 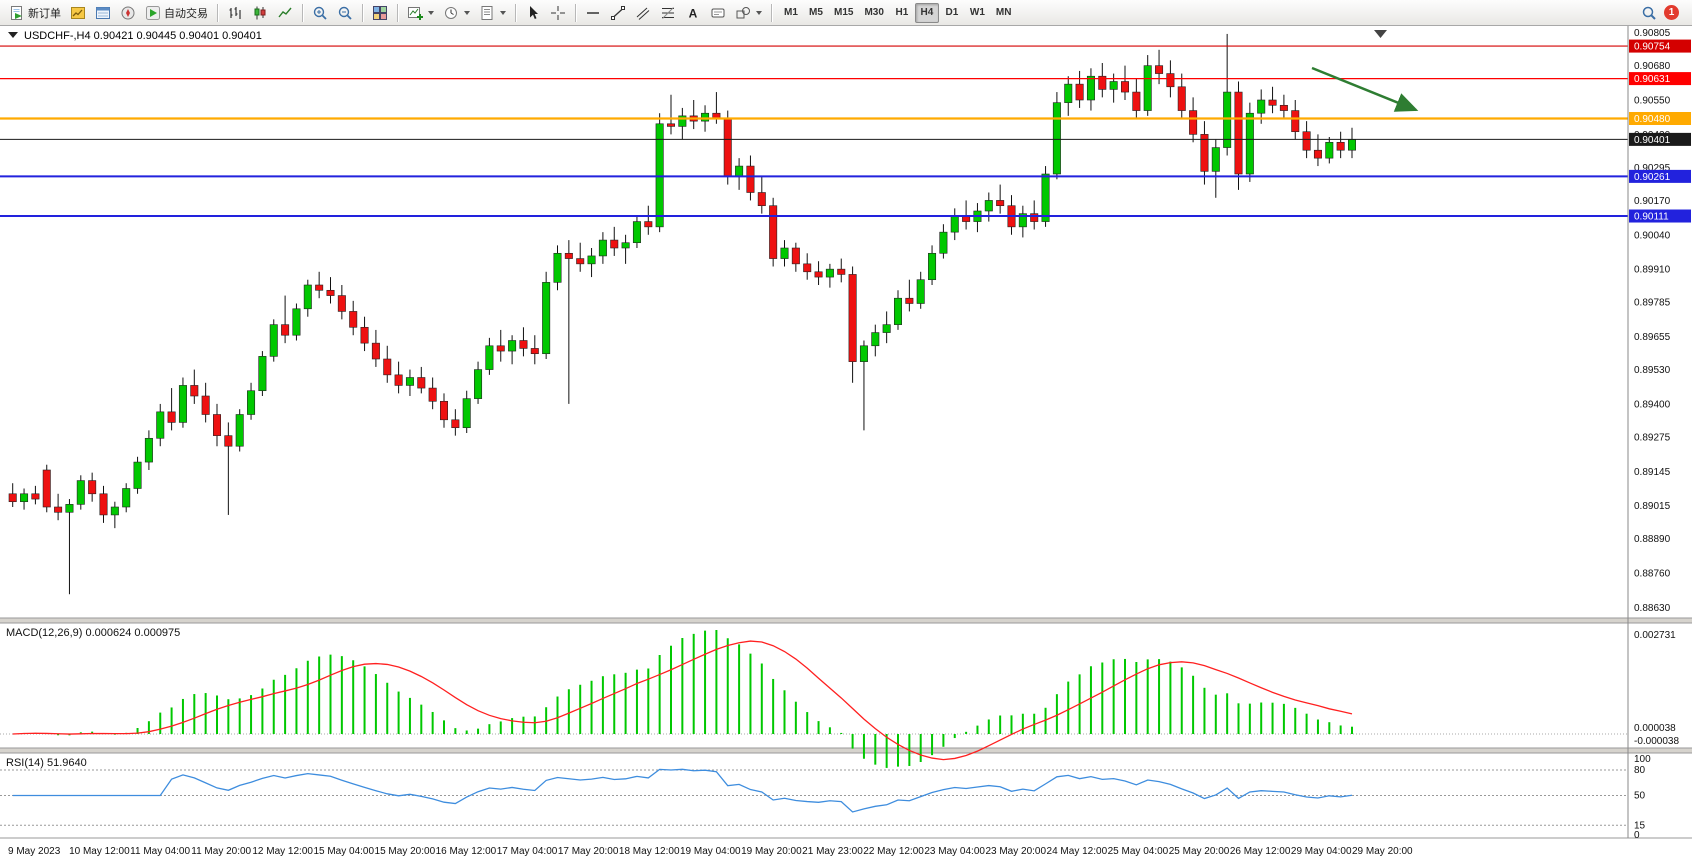 I want to click on line-chart-icon, so click(x=285, y=12).